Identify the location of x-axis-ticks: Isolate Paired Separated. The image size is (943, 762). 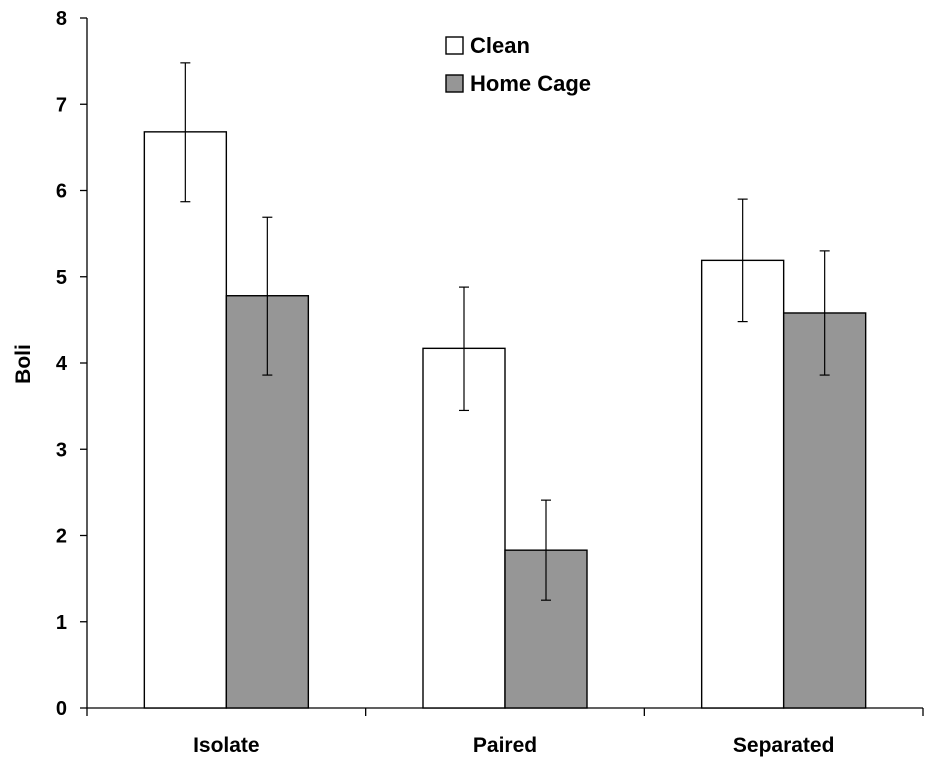
(505, 732).